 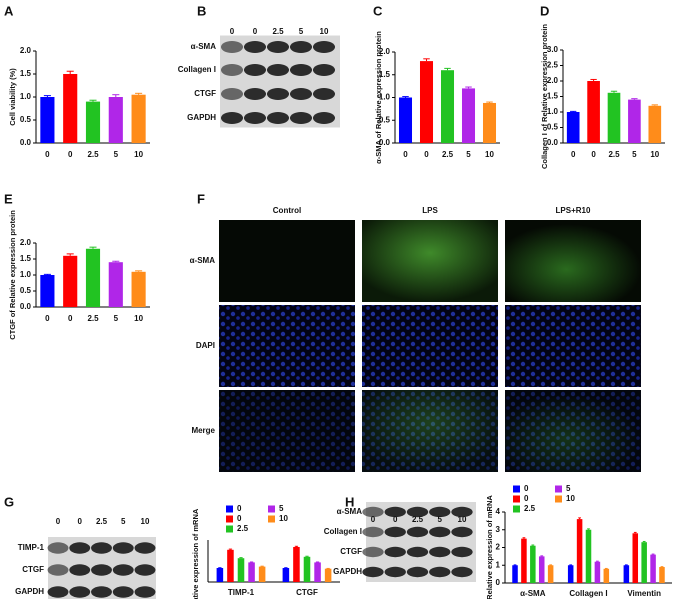 I want to click on y-axis-label: α-SMA of Relative expression protein, so click(x=378, y=97).